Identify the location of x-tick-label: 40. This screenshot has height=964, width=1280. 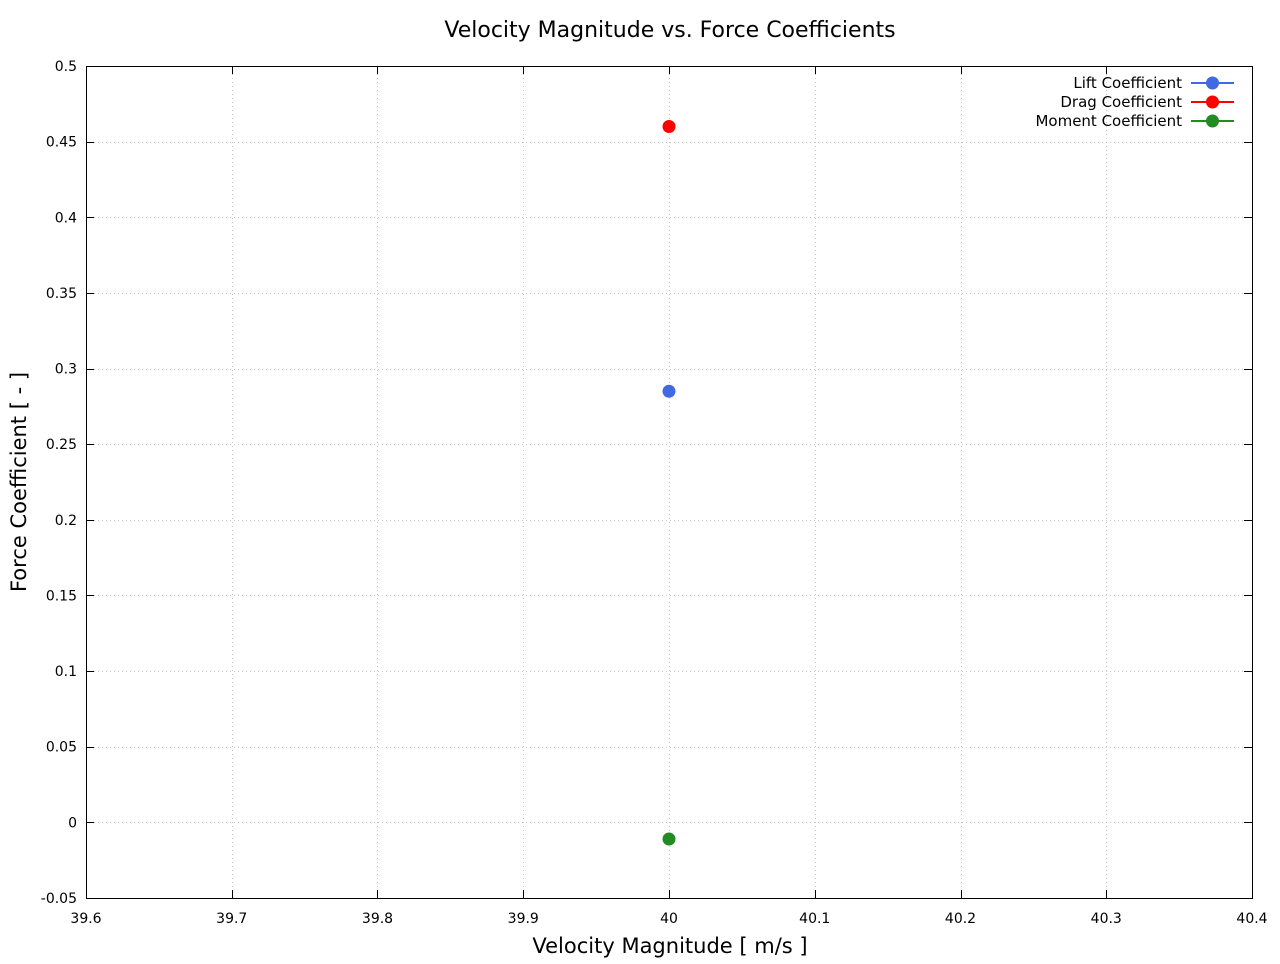
(669, 919).